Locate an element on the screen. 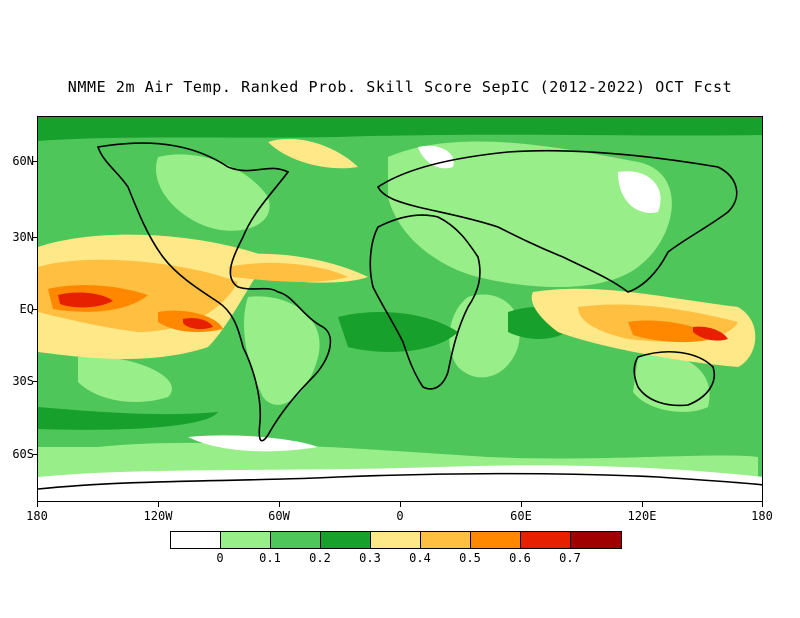  australia-coastline is located at coordinates (674, 379).